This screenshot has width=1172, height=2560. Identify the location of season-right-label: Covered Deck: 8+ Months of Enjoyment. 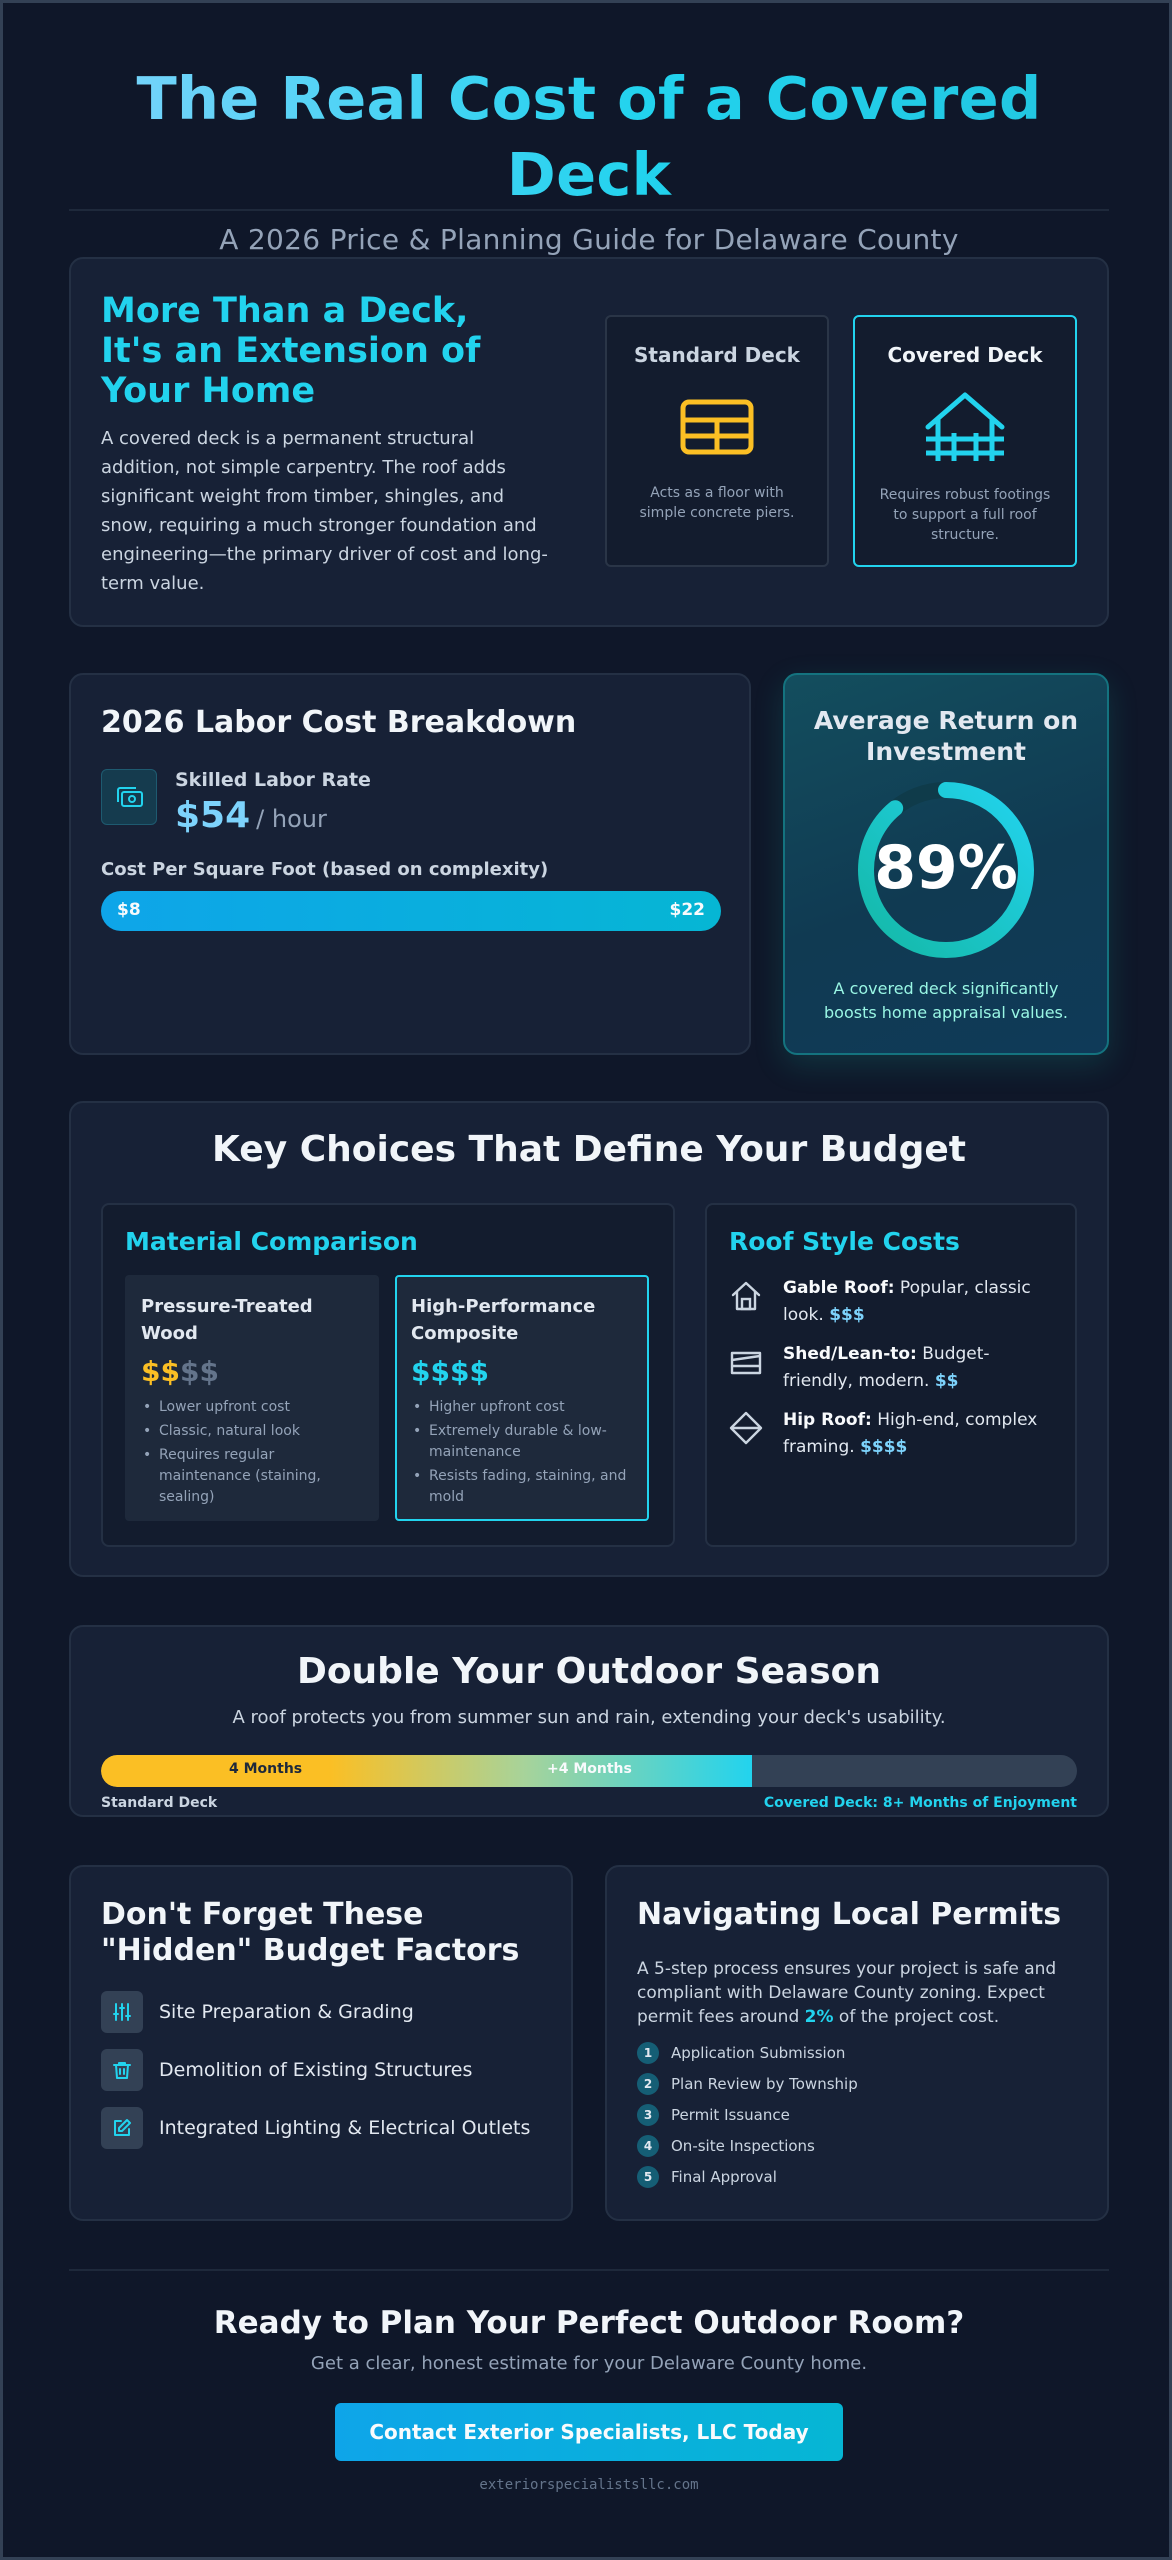
(920, 1803).